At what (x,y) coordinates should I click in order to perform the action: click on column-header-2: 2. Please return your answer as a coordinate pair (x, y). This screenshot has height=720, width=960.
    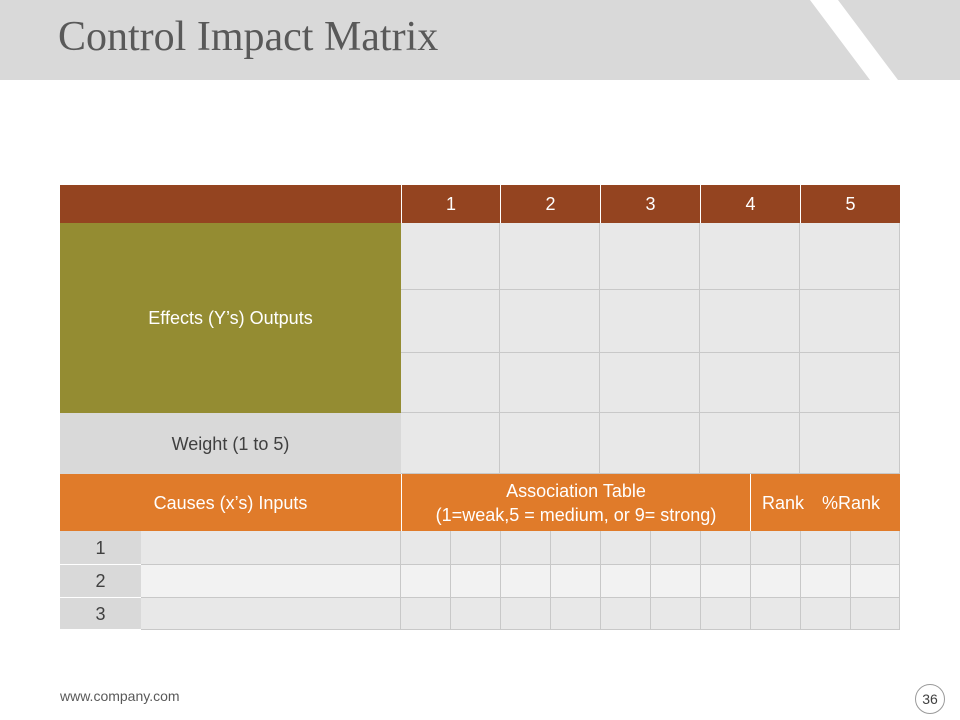
    Looking at the image, I should click on (550, 204).